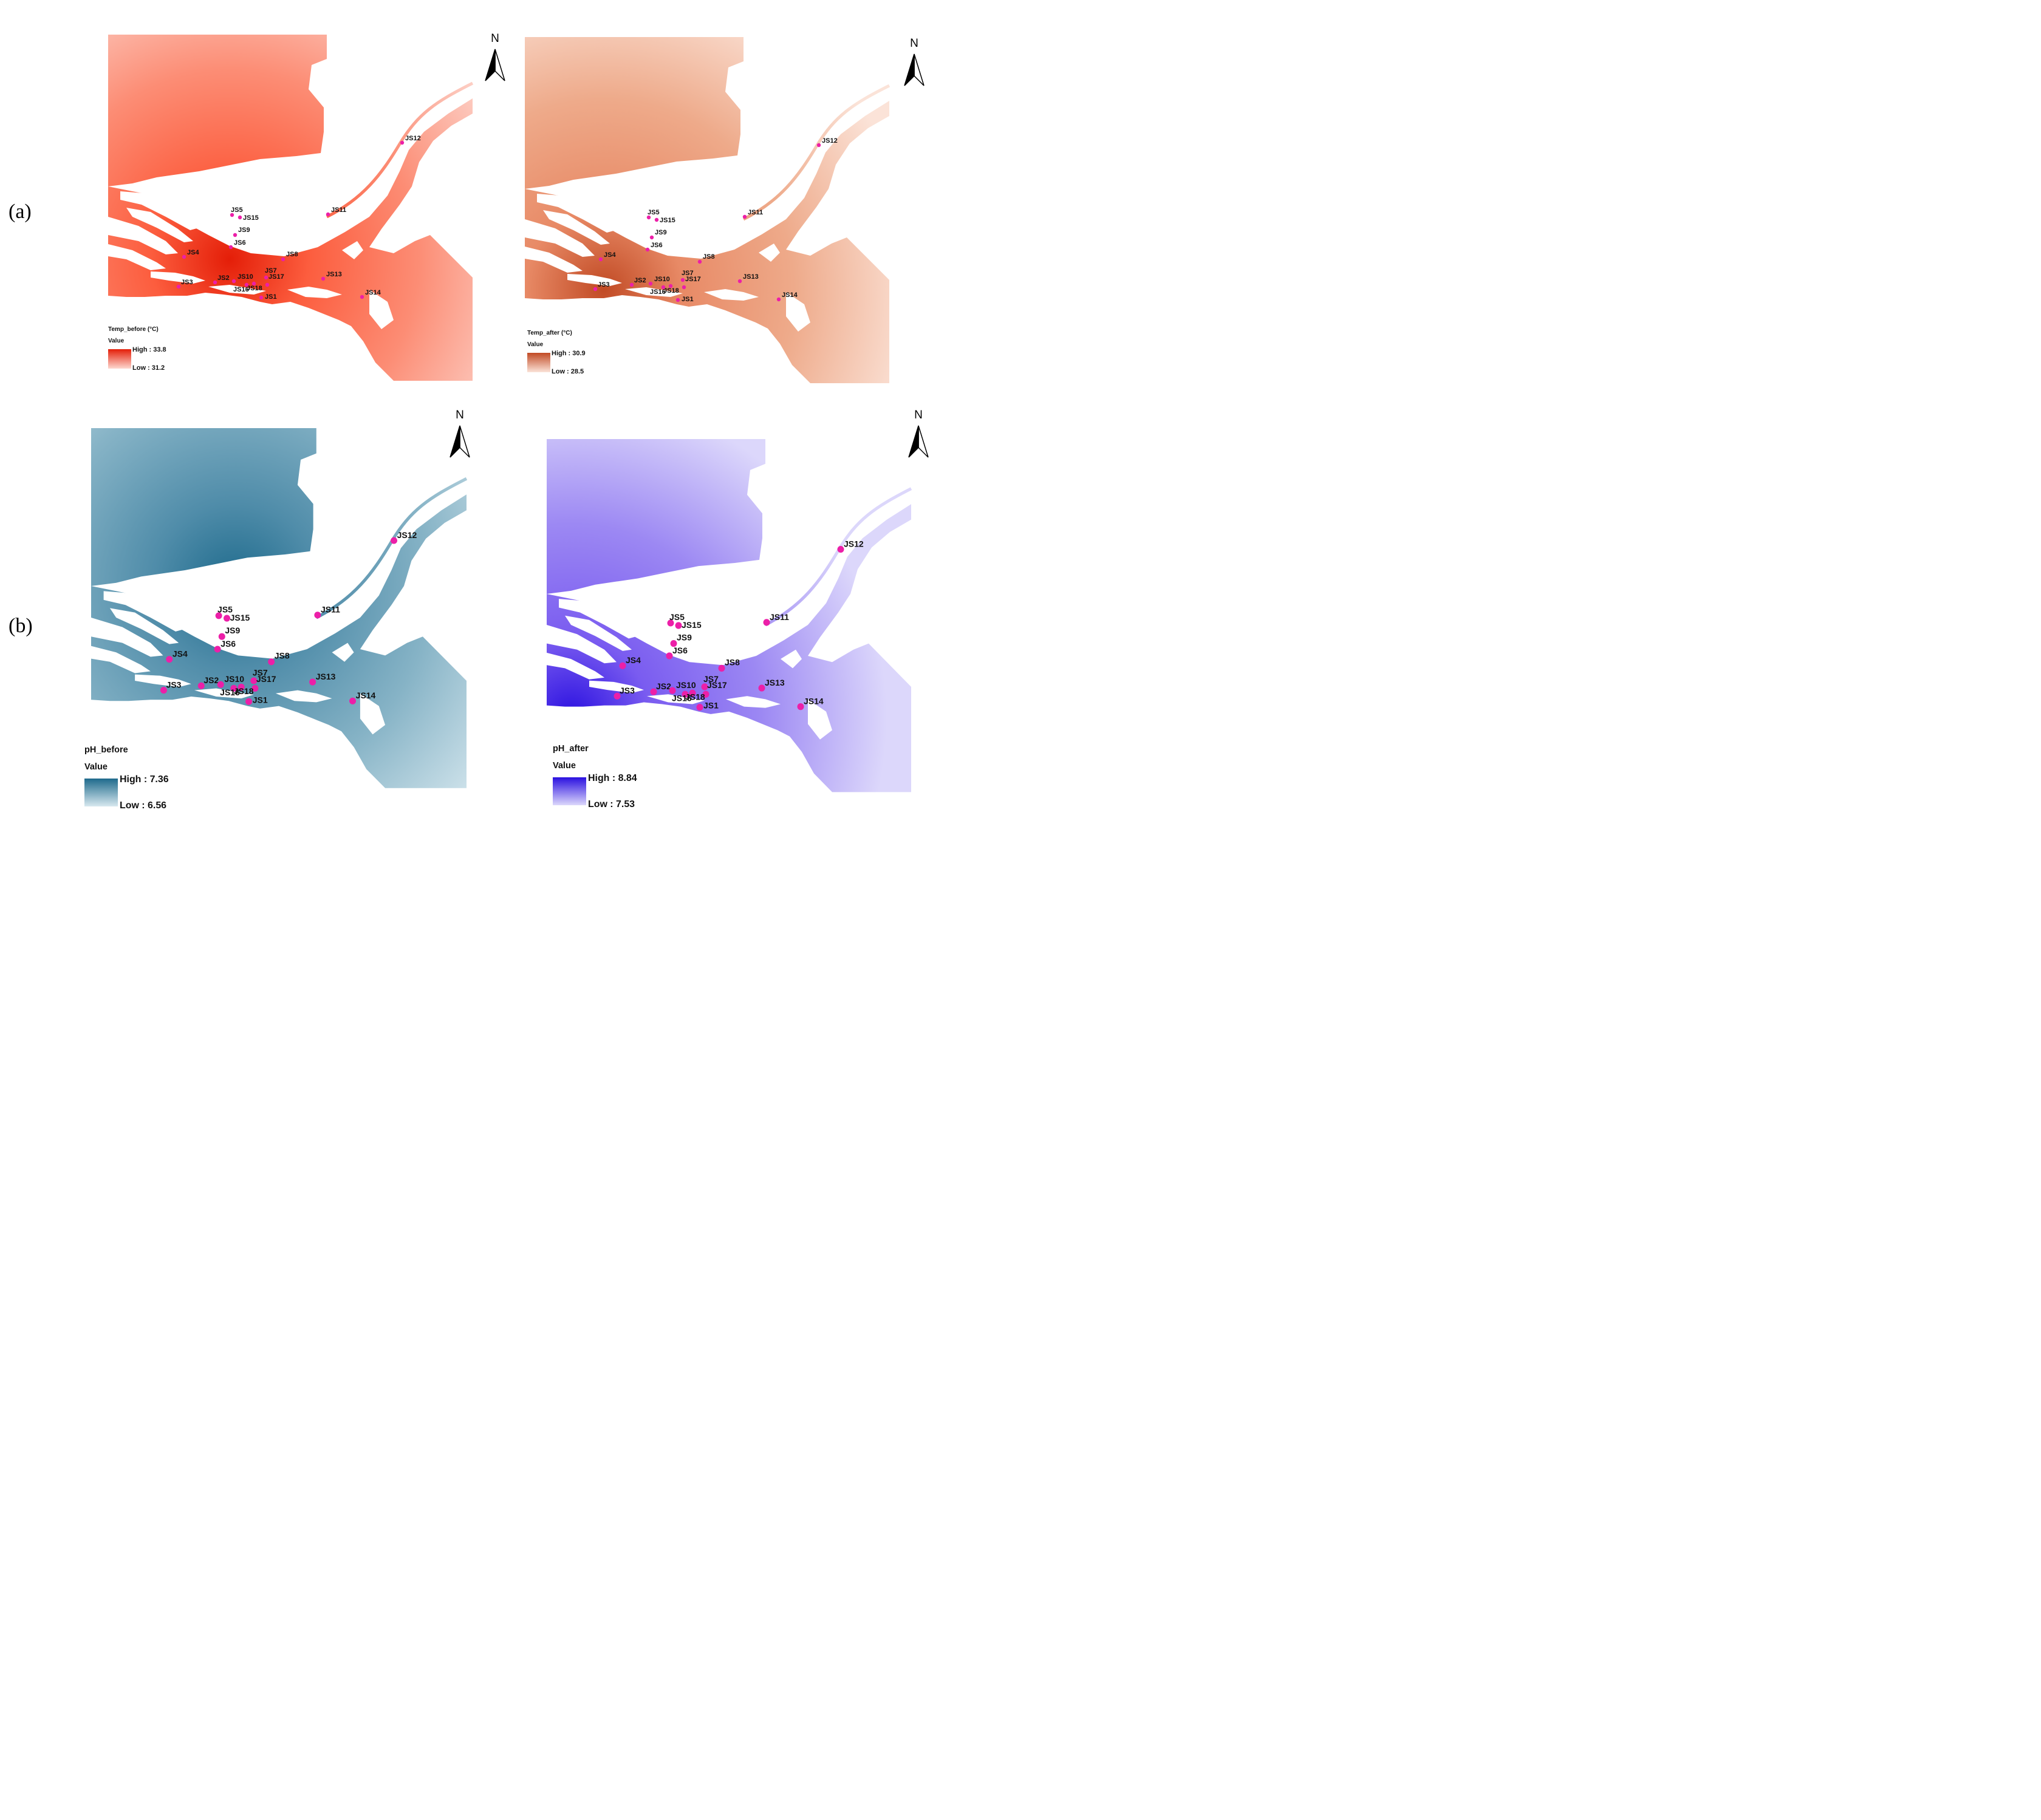  What do you see at coordinates (279, 658) in the screenshot?
I see `station-js8: JS8` at bounding box center [279, 658].